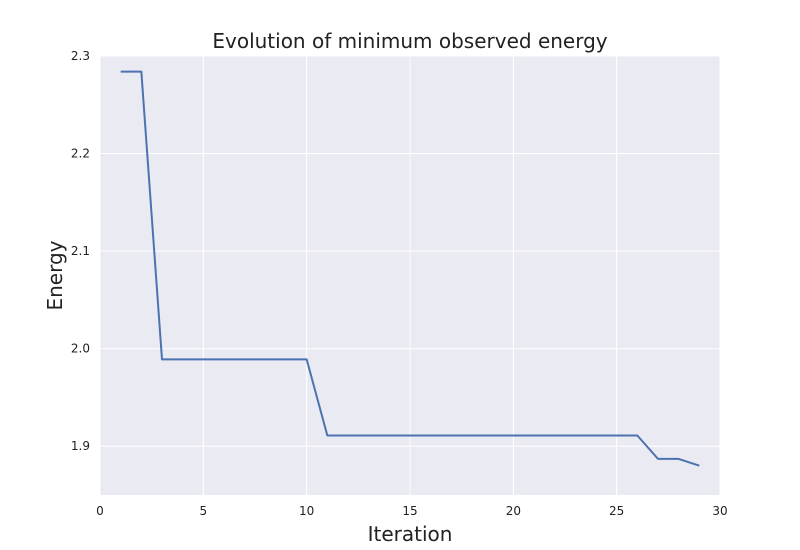 The width and height of the screenshot is (800, 550). Describe the element at coordinates (410, 534) in the screenshot. I see `x-axis-label: Iteration` at that location.